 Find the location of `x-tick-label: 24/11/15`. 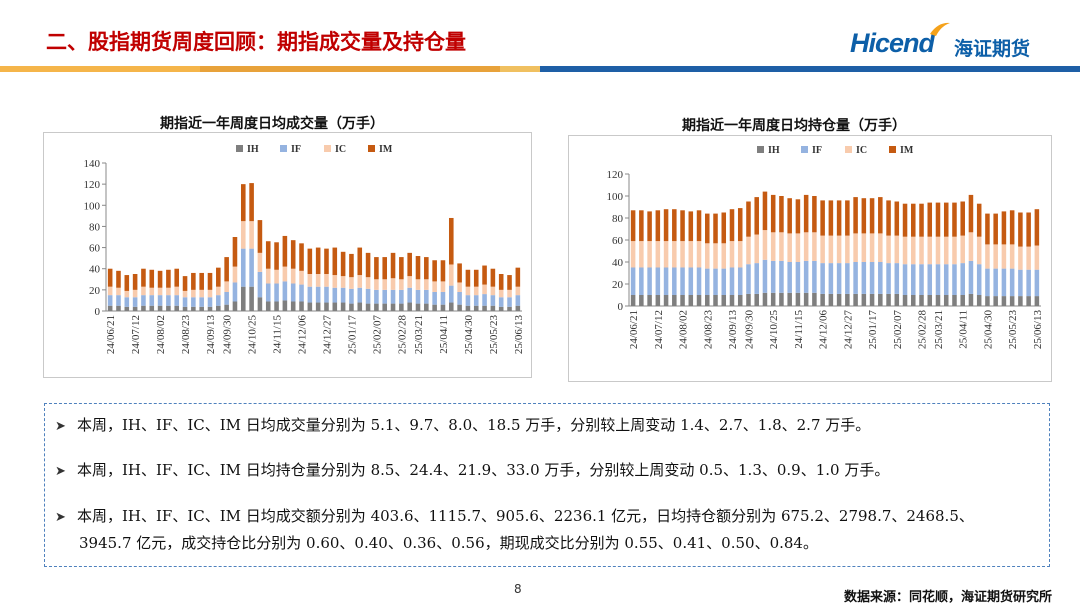

x-tick-label: 24/11/15 is located at coordinates (278, 334).